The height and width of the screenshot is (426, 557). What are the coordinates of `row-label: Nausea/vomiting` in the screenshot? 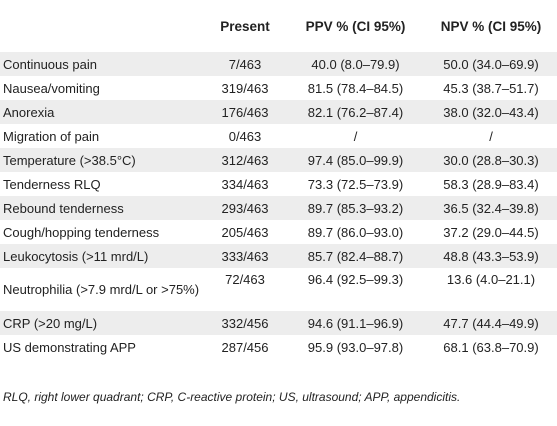 It's located at (51, 88).